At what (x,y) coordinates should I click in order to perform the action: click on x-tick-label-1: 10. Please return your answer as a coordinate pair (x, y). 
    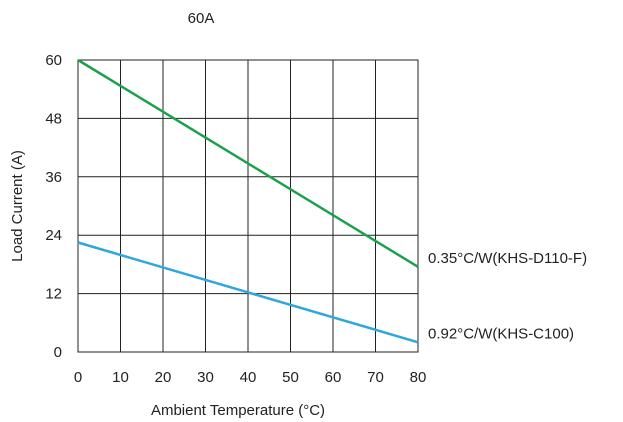
    Looking at the image, I should click on (120, 377).